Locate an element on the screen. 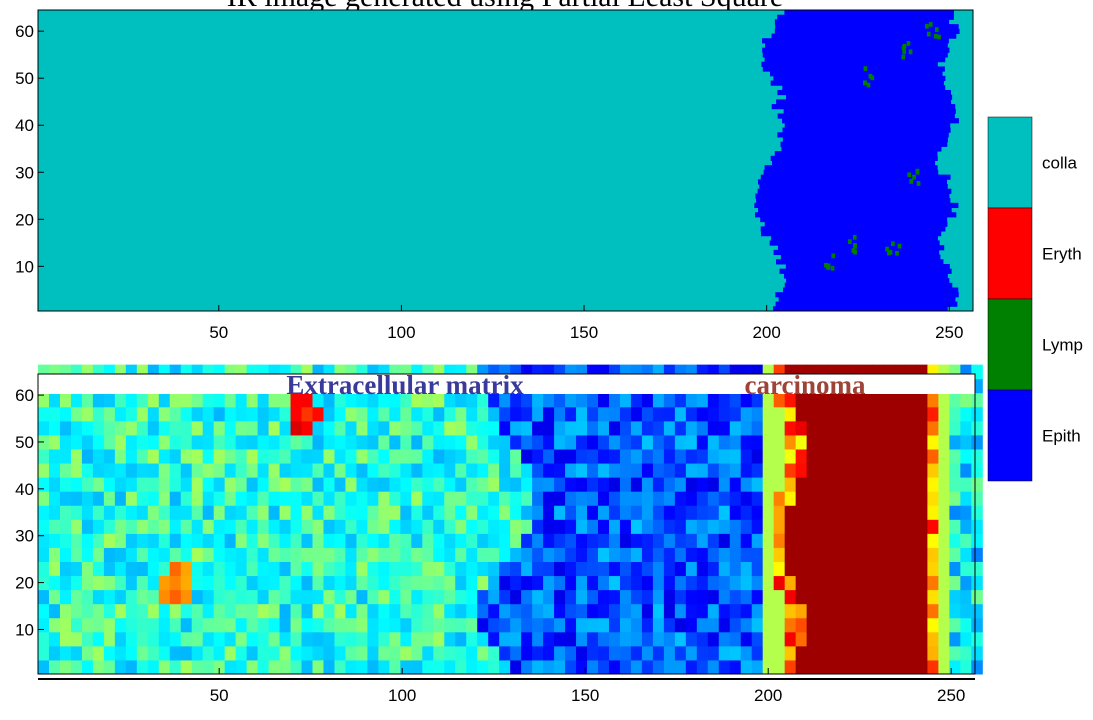 The width and height of the screenshot is (1093, 720). colorbar-segment is located at coordinates (1010, 435).